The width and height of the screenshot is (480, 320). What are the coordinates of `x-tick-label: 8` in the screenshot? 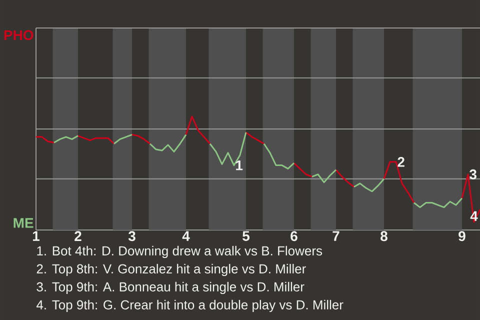 It's located at (384, 236).